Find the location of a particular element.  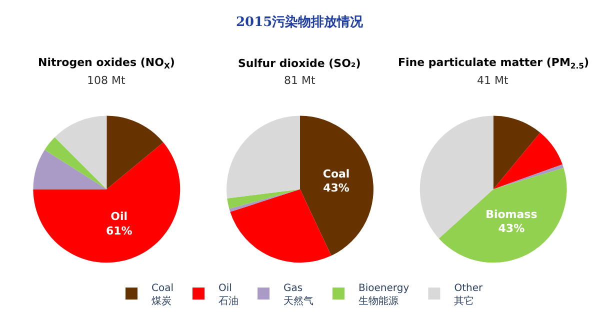

chart-subtitle: 108 Mt is located at coordinates (106, 80).